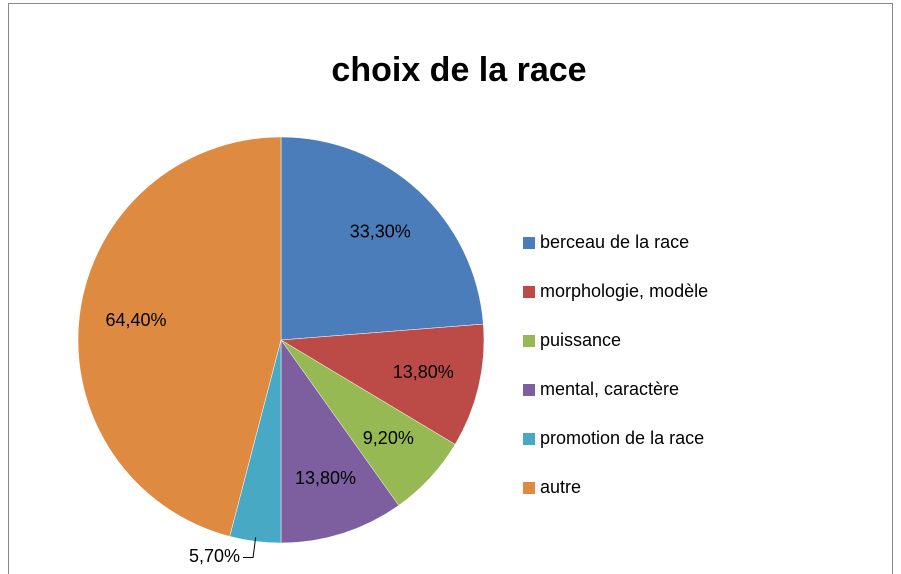 This screenshot has width=901, height=574. I want to click on legend-label: autre, so click(560, 487).